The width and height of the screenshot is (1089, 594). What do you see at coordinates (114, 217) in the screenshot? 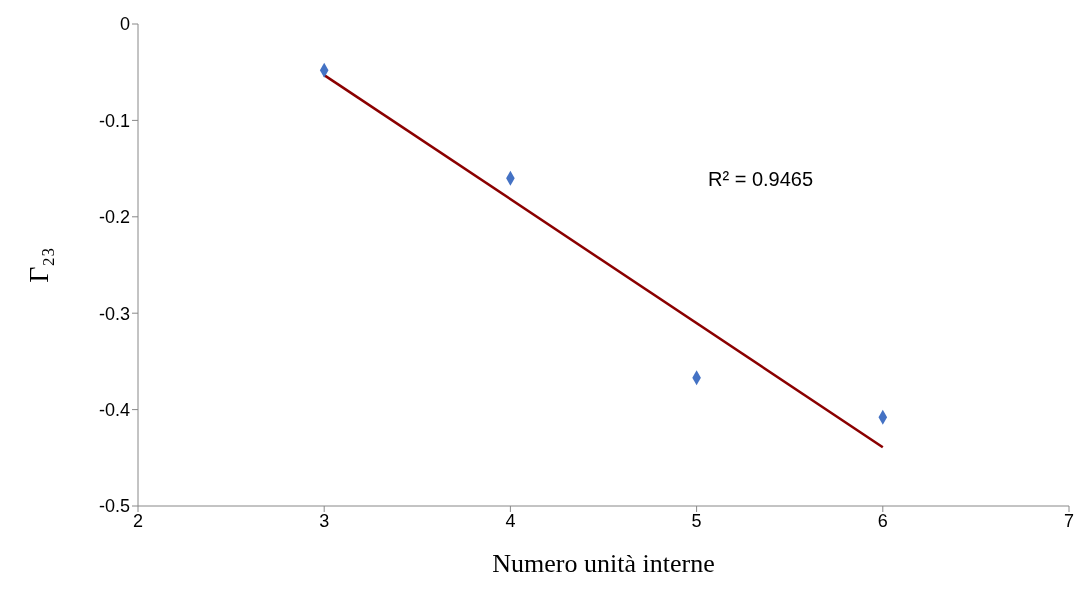
I see `y-tick-label: -0.2` at bounding box center [114, 217].